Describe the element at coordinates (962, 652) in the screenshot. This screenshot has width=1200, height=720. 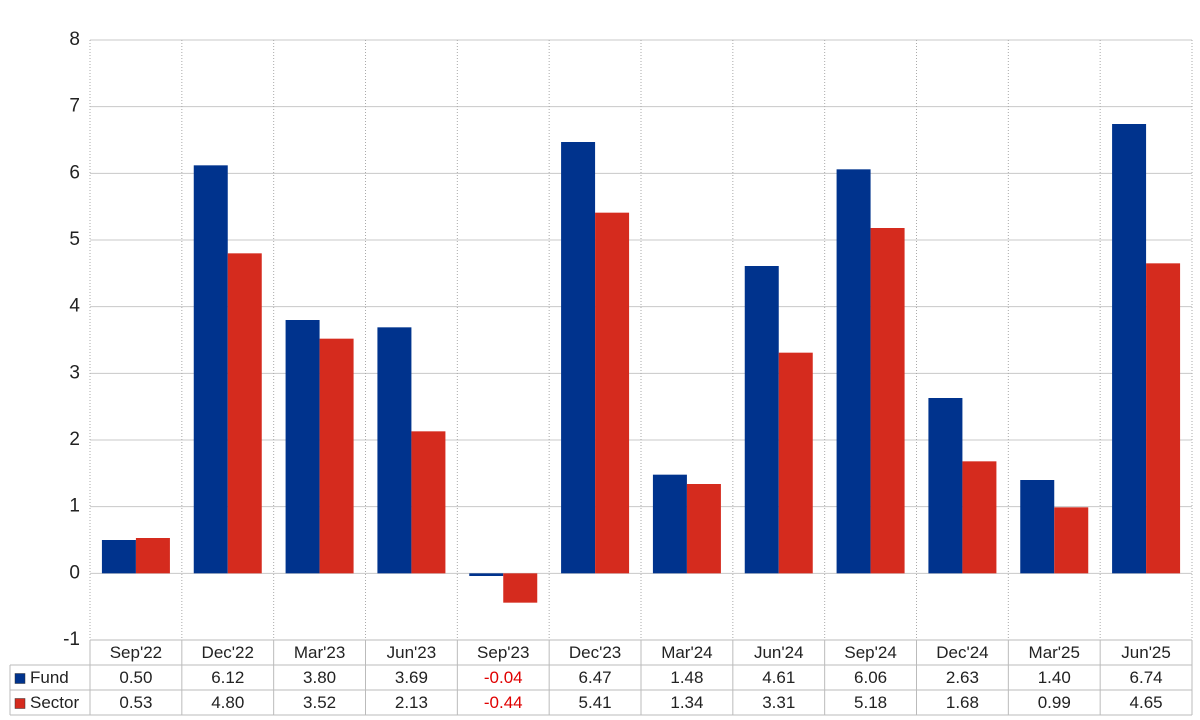
I see `x-tick-label: Dec'24` at that location.